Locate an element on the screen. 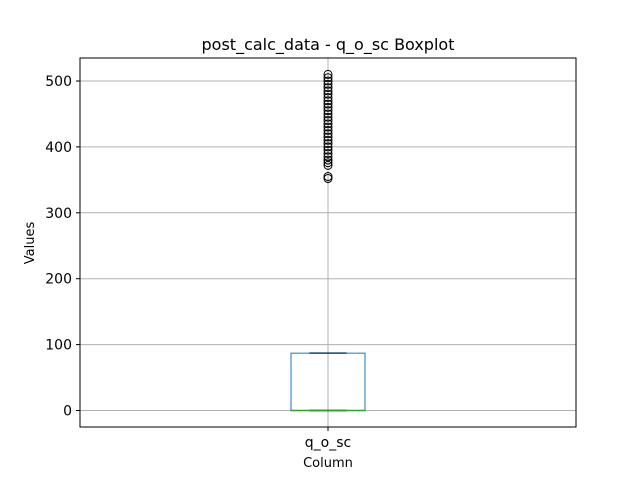 The image size is (640, 480). y-tick-label: 100 is located at coordinates (58, 346).